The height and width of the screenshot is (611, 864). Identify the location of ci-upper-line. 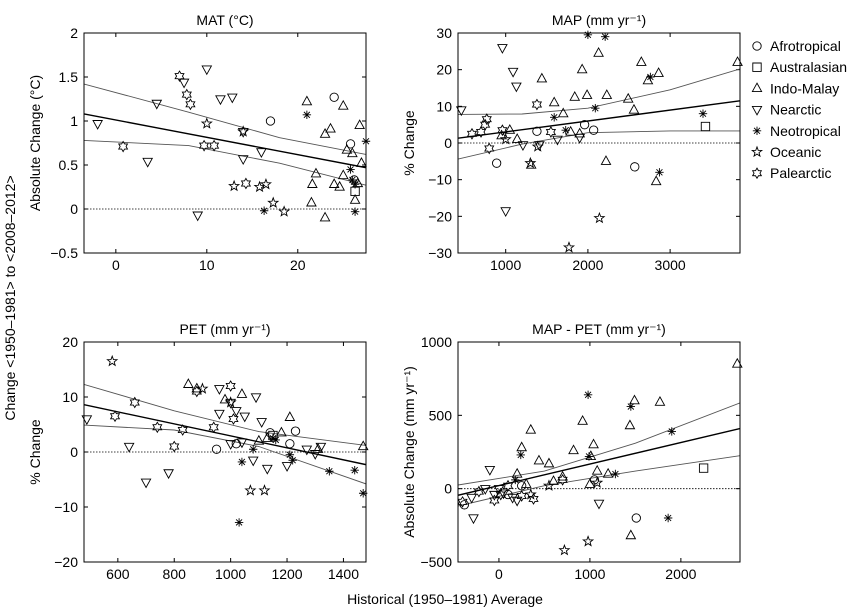
(599, 91).